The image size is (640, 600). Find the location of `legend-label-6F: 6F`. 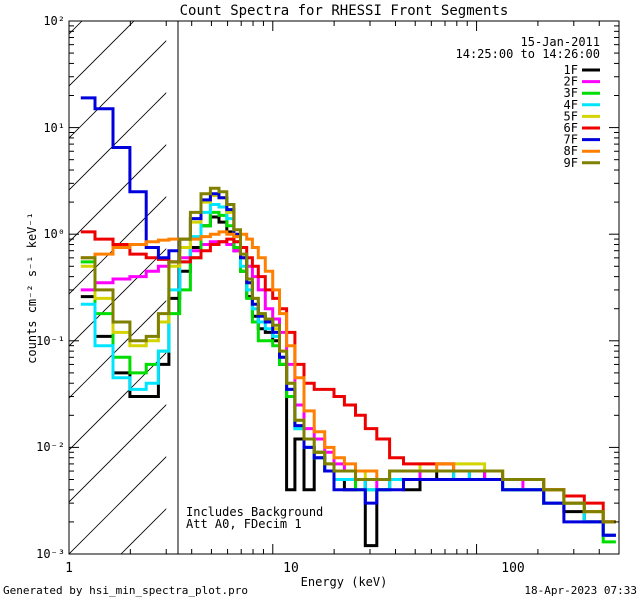

legend-label-6F: 6F is located at coordinates (571, 128).